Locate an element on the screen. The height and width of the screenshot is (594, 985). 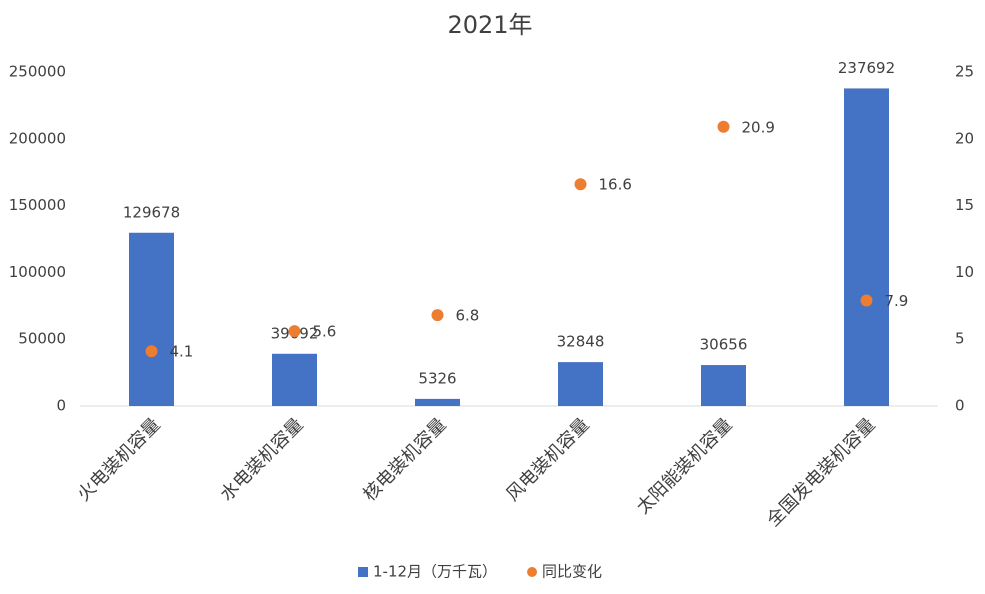
y-tick-label: 150000 is located at coordinates (37, 205).